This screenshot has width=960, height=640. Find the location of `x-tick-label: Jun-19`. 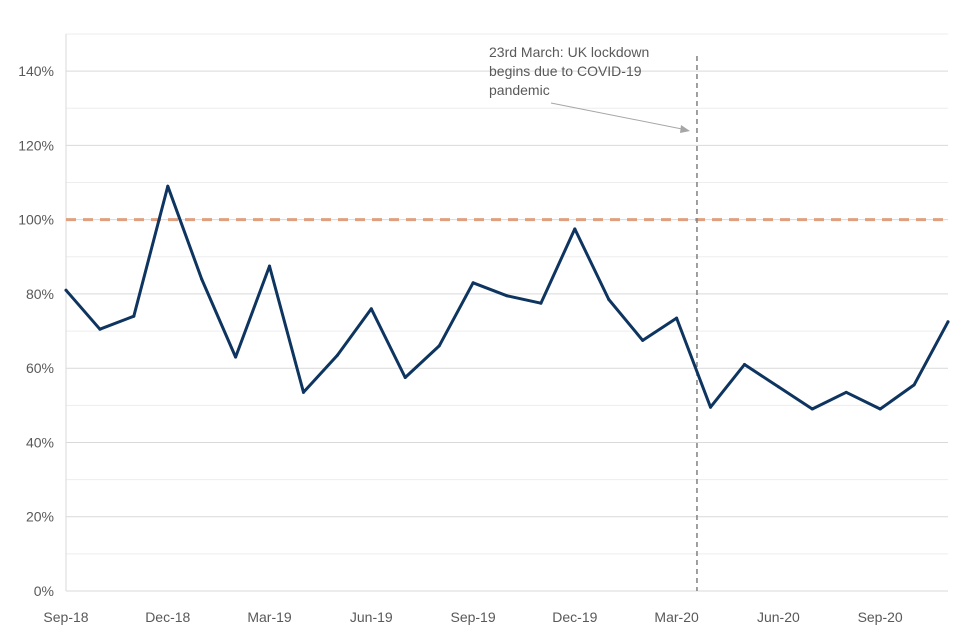

x-tick-label: Jun-19 is located at coordinates (371, 617).